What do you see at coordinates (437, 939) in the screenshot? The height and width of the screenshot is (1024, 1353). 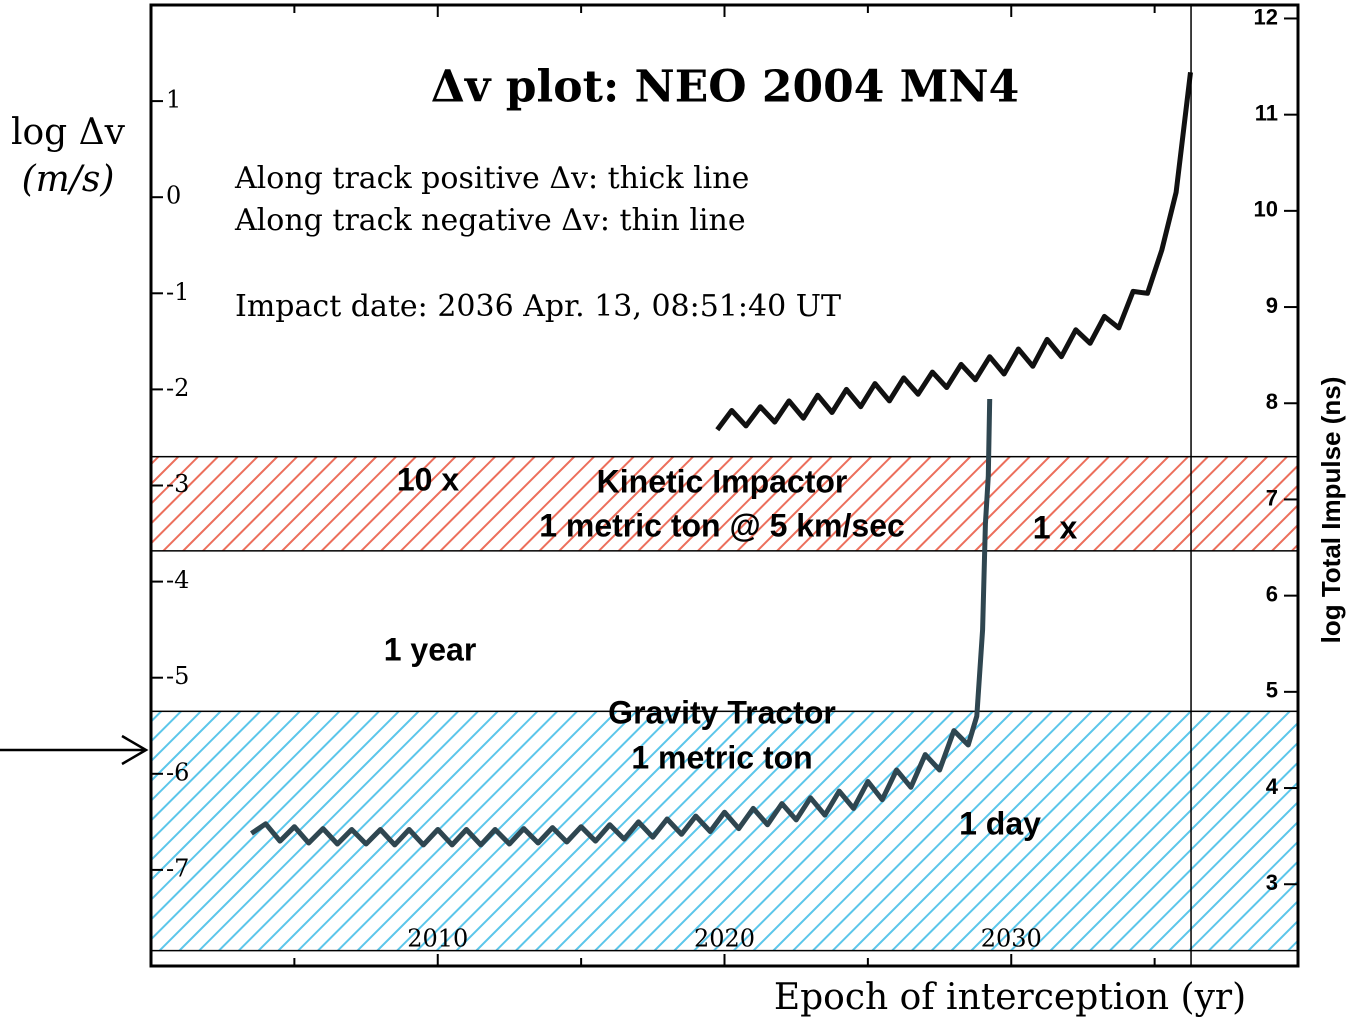 I see `x-tick-label: 2010` at bounding box center [437, 939].